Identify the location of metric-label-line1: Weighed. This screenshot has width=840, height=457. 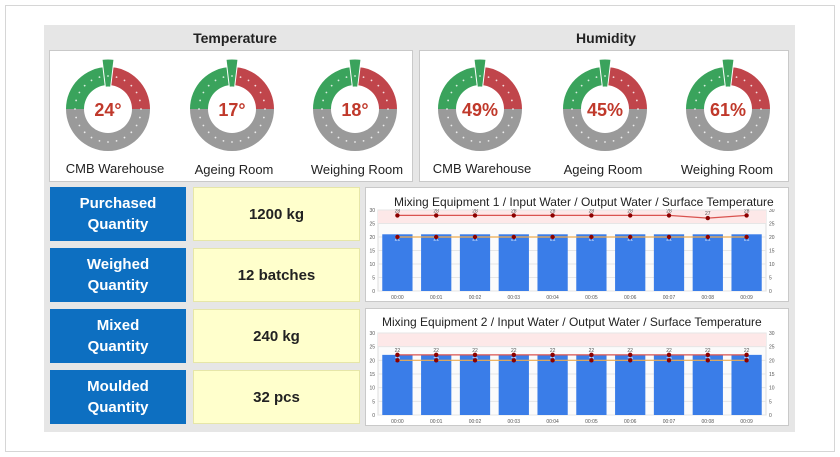
(118, 264).